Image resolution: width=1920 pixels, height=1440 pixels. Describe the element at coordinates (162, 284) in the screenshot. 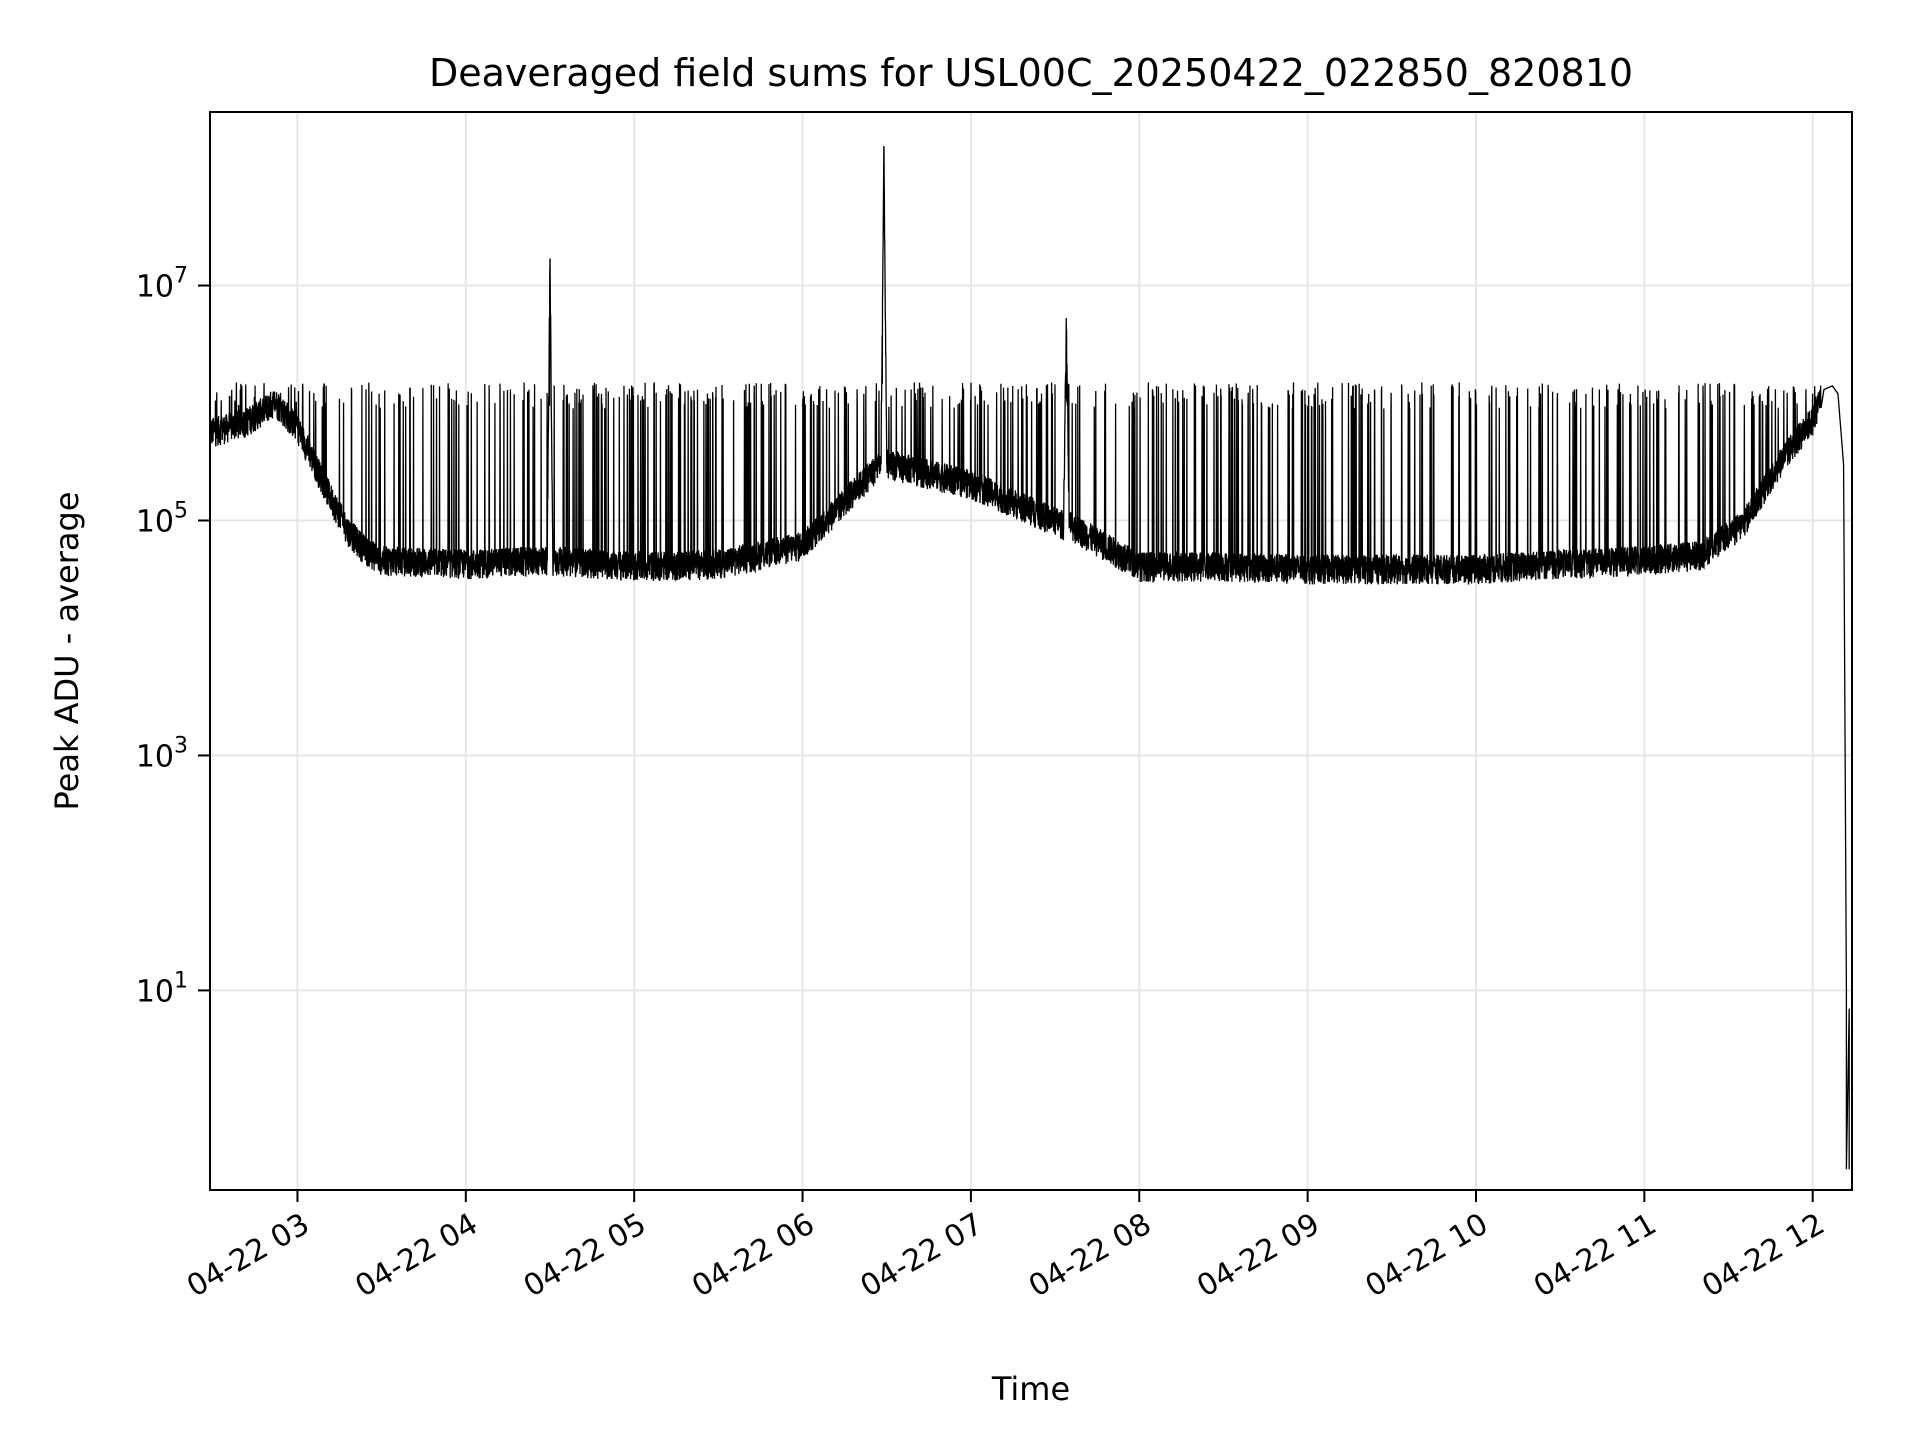

I see `y-tick-label: 10⁷` at that location.